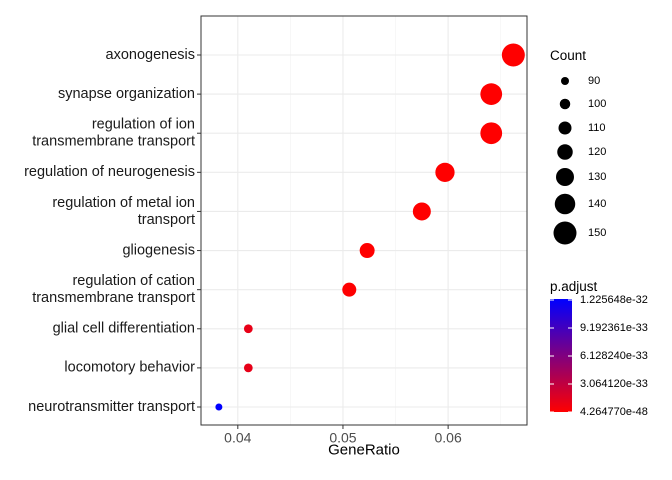 Image resolution: width=672 pixels, height=480 pixels. Describe the element at coordinates (597, 104) in the screenshot. I see `count-legend-label: 100` at that location.